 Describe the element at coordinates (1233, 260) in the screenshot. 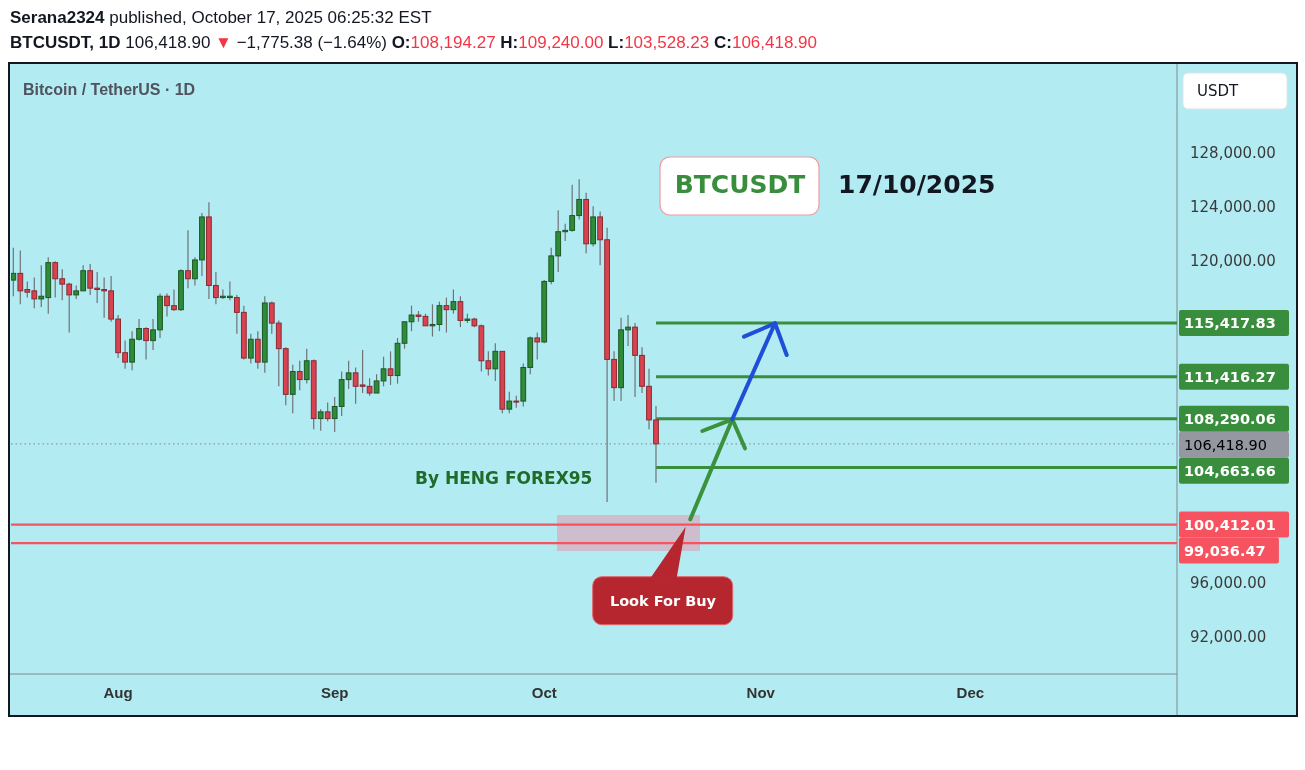

I see `y-tick-label: 120,000.00` at that location.